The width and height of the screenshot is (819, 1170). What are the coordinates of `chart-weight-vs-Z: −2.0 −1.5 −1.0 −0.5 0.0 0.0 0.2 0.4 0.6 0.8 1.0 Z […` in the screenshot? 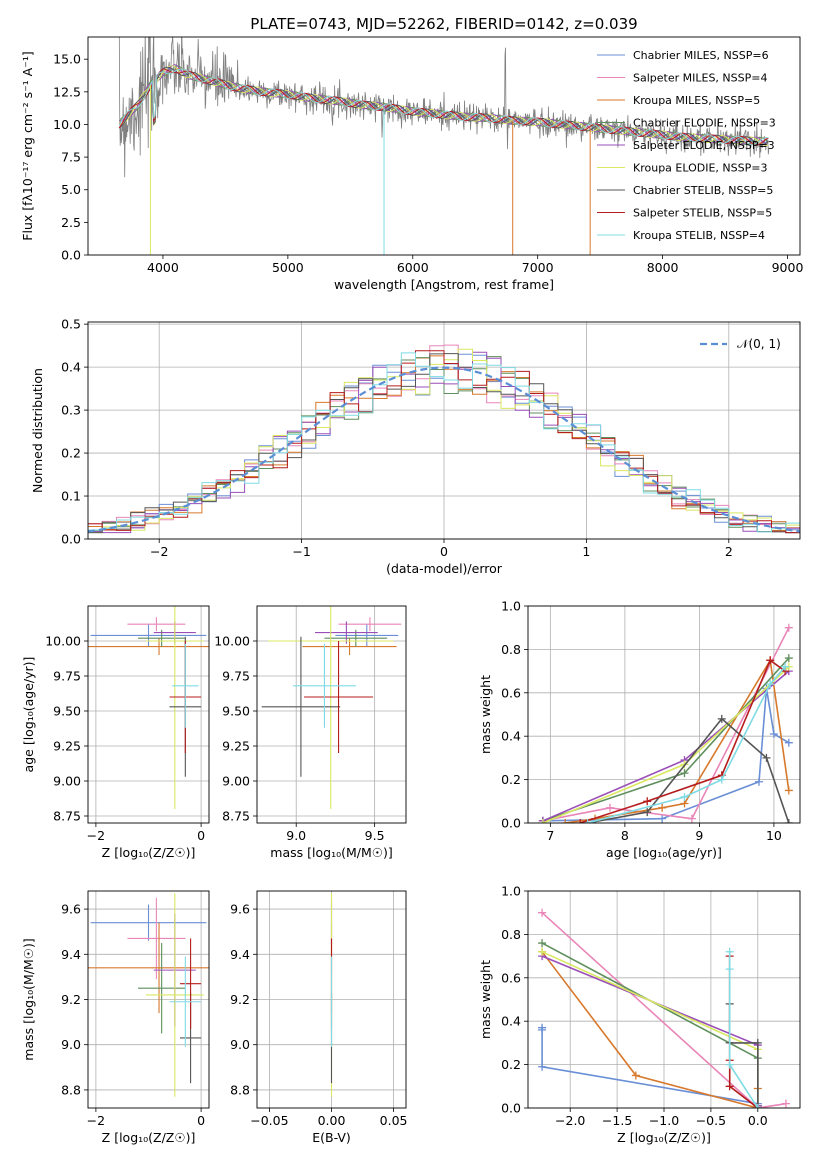 It's located at (639, 1014).